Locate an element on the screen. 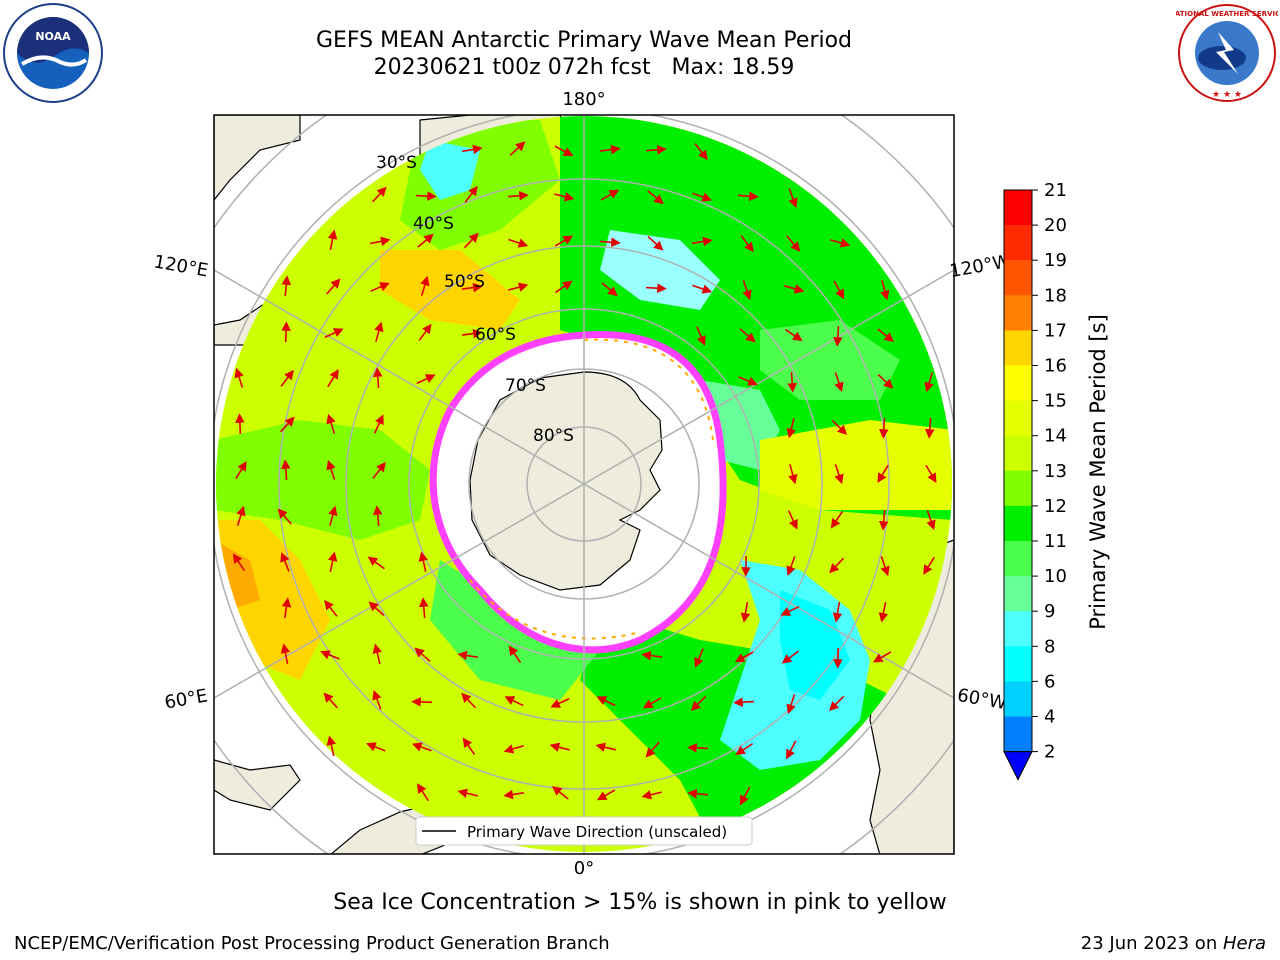  colorbar-label: Primary Wave Mean Period [s] is located at coordinates (1098, 472).